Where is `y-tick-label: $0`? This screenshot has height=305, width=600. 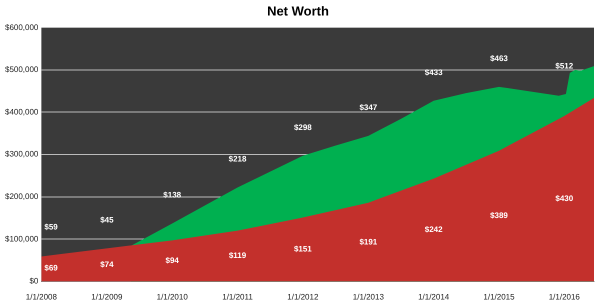 y-tick-label: $0 is located at coordinates (34, 281).